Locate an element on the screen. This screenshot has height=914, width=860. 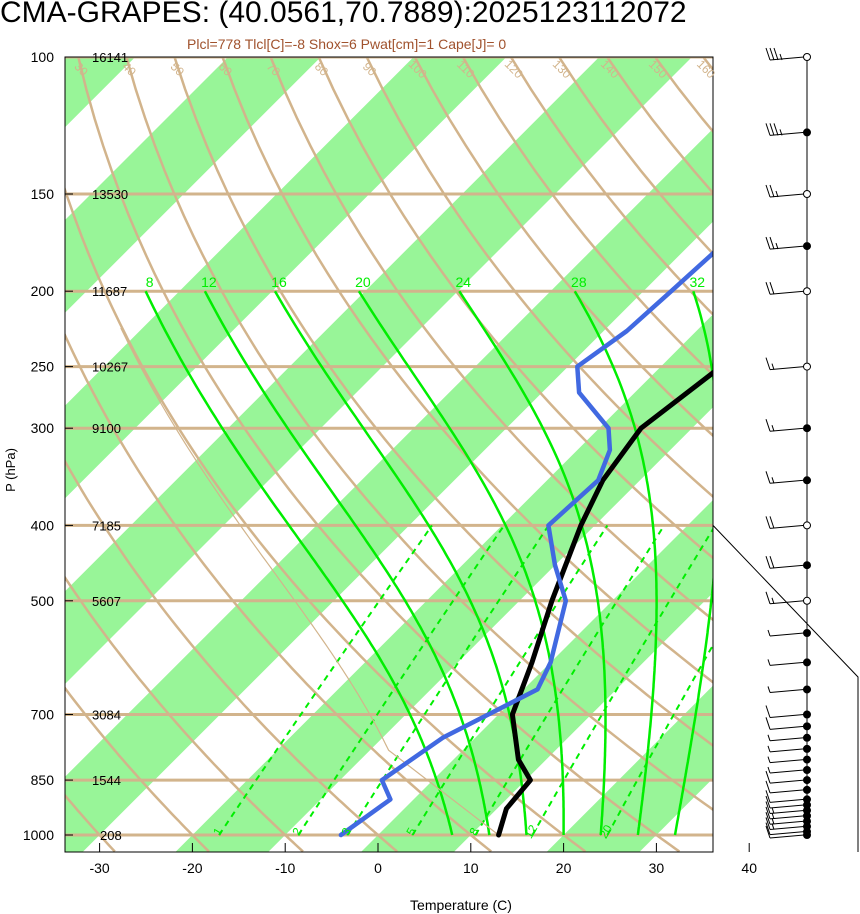
wind-panel-outline is located at coordinates (785, 454).